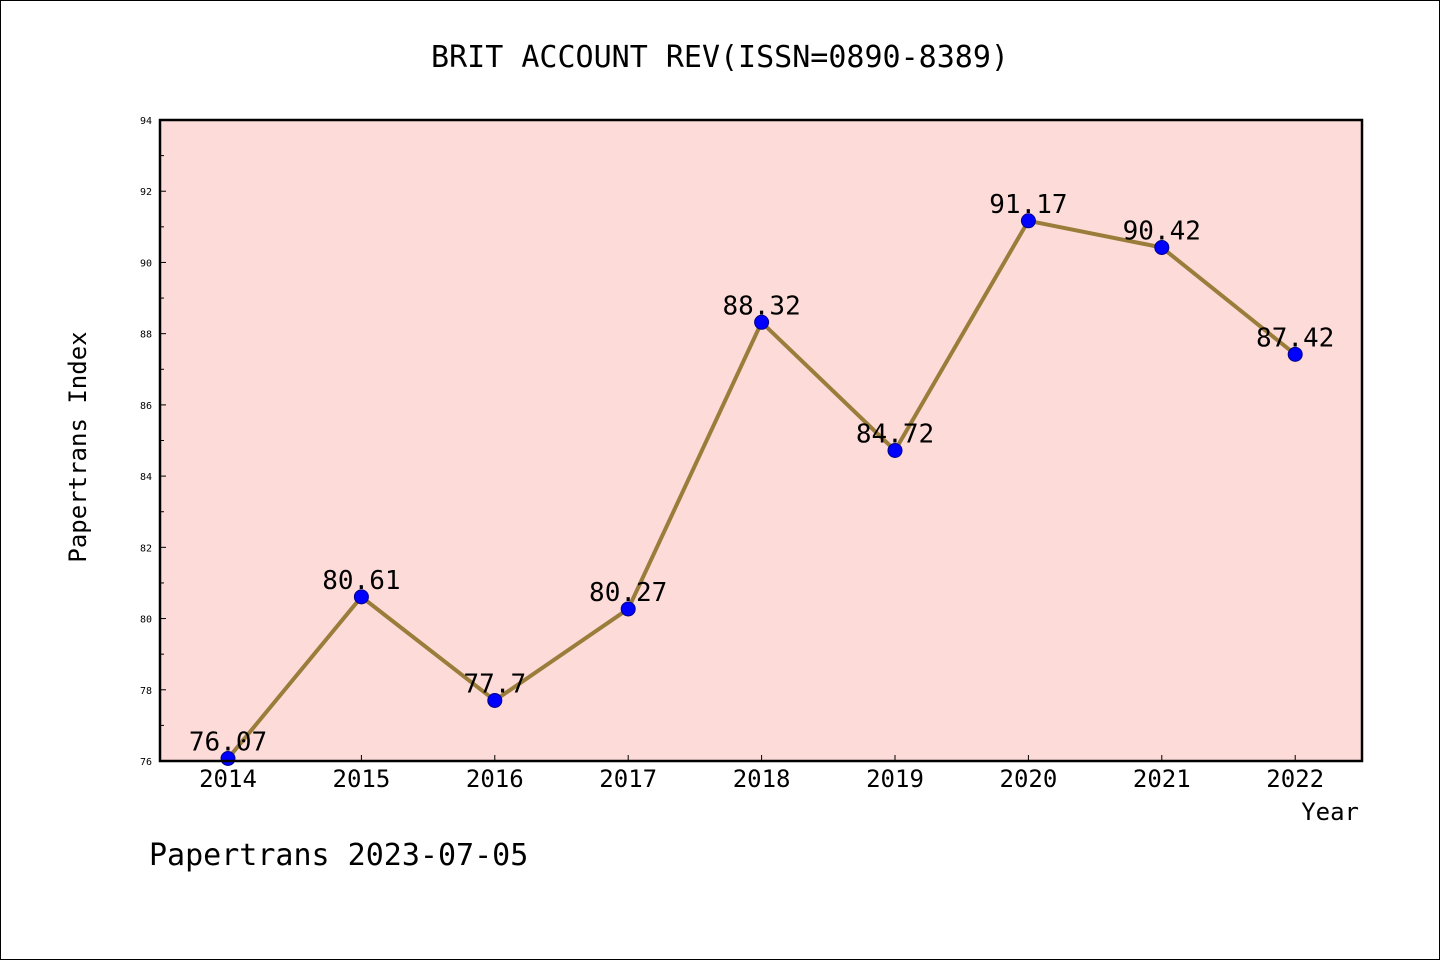 This screenshot has height=964, width=1440. I want to click on x-tick-label: 2021, so click(1162, 779).